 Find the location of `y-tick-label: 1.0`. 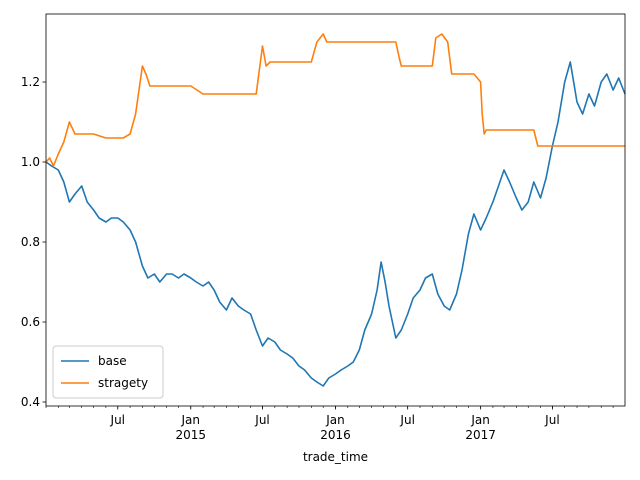

y-tick-label: 1.0 is located at coordinates (30, 162).